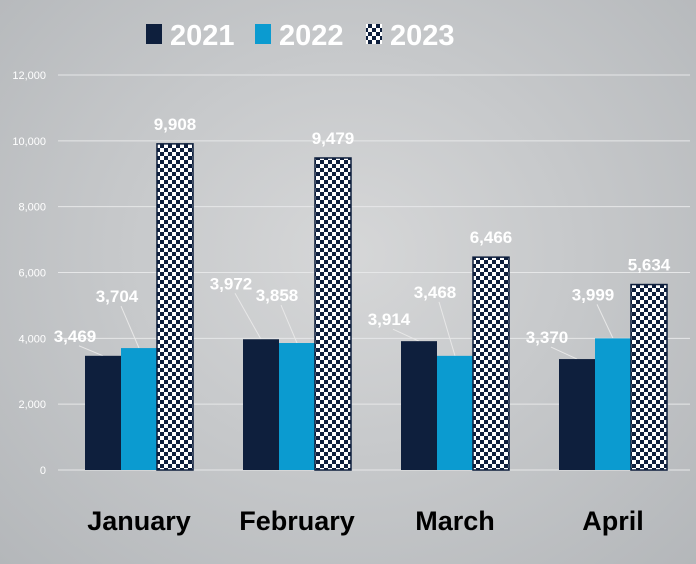 The height and width of the screenshot is (564, 696). I want to click on data-label: 3,704, so click(117, 296).